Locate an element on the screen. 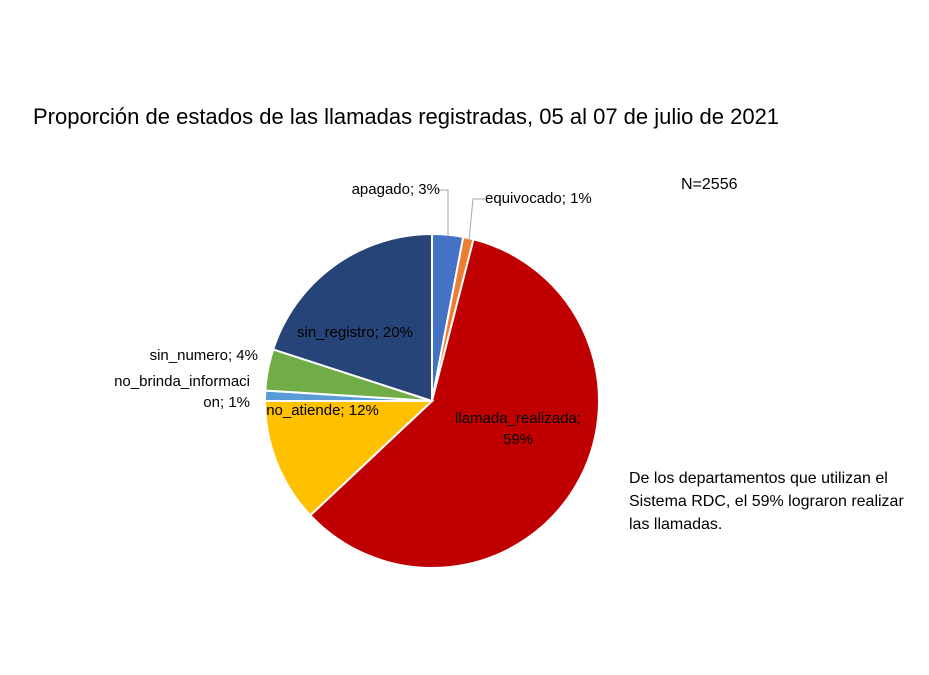 Image resolution: width=929 pixels, height=675 pixels. sample-size: N=2556 is located at coordinates (709, 184).